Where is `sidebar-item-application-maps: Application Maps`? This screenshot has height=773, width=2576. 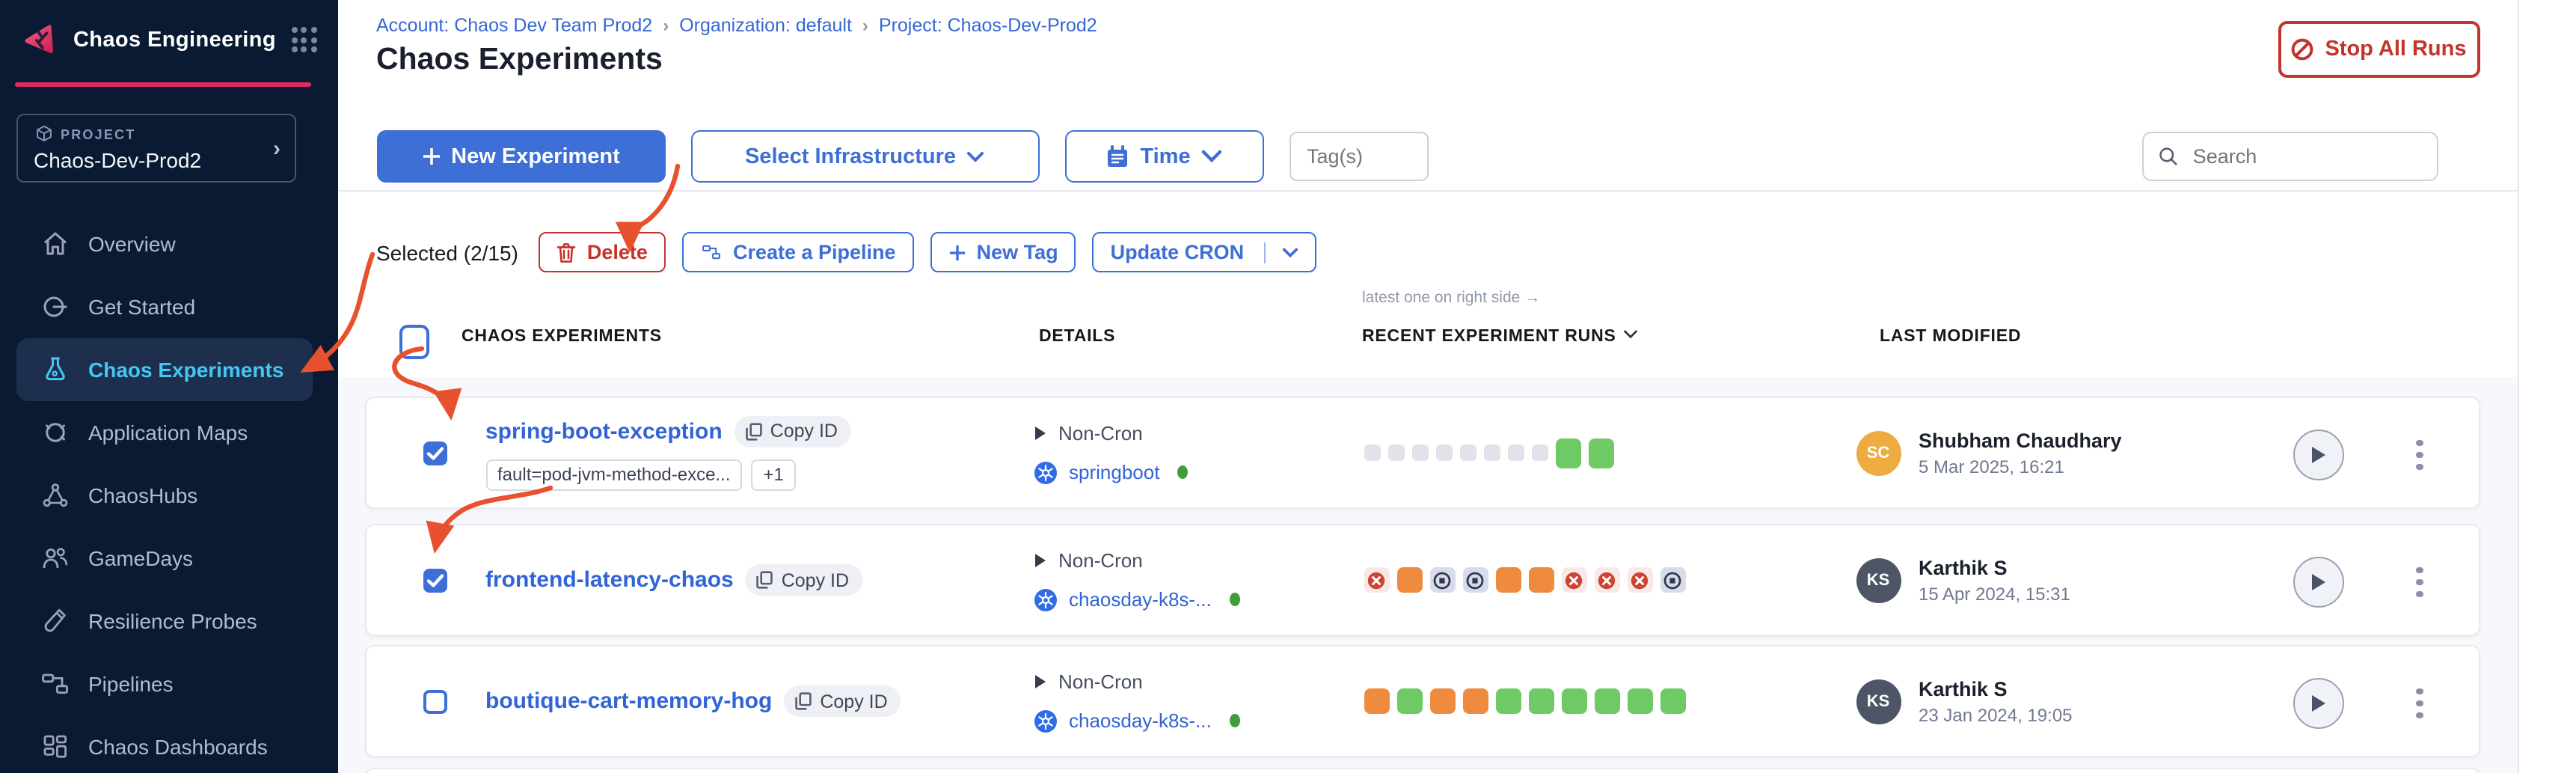
sidebar-item-application-maps: Application Maps is located at coordinates (164, 432).